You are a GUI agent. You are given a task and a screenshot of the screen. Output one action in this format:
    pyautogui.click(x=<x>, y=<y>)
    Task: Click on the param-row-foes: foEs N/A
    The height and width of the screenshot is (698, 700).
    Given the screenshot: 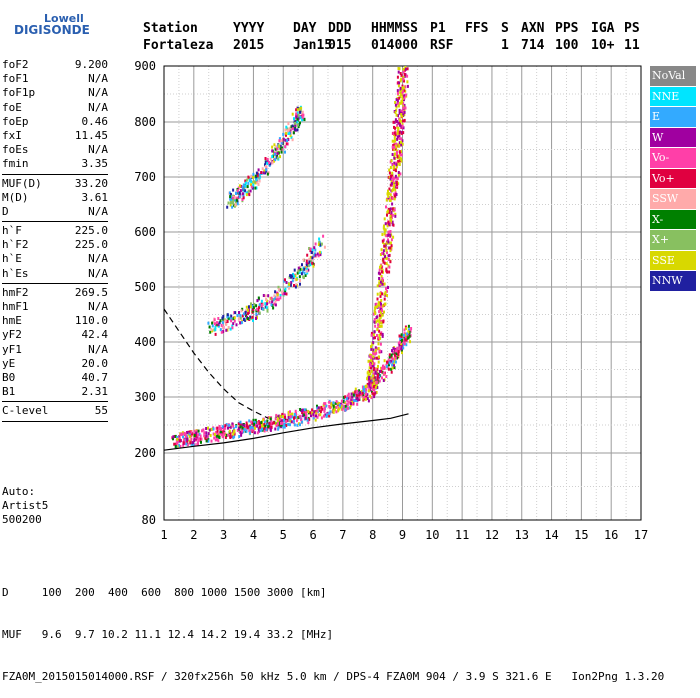 What is the action you would take?
    pyautogui.click(x=55, y=150)
    